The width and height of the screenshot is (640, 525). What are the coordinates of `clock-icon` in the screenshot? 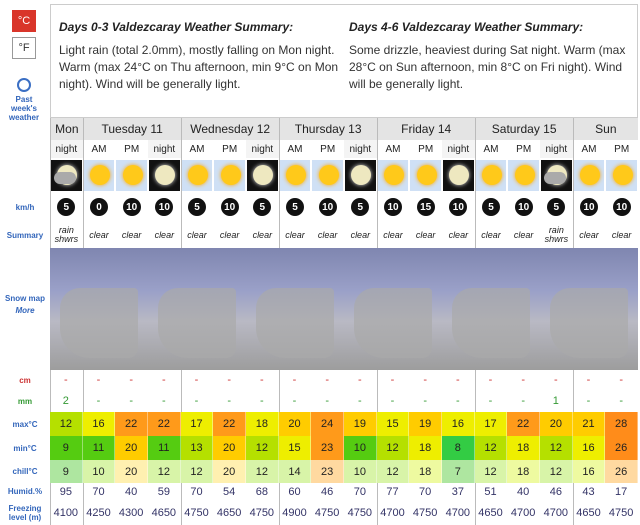 It's located at (24, 85).